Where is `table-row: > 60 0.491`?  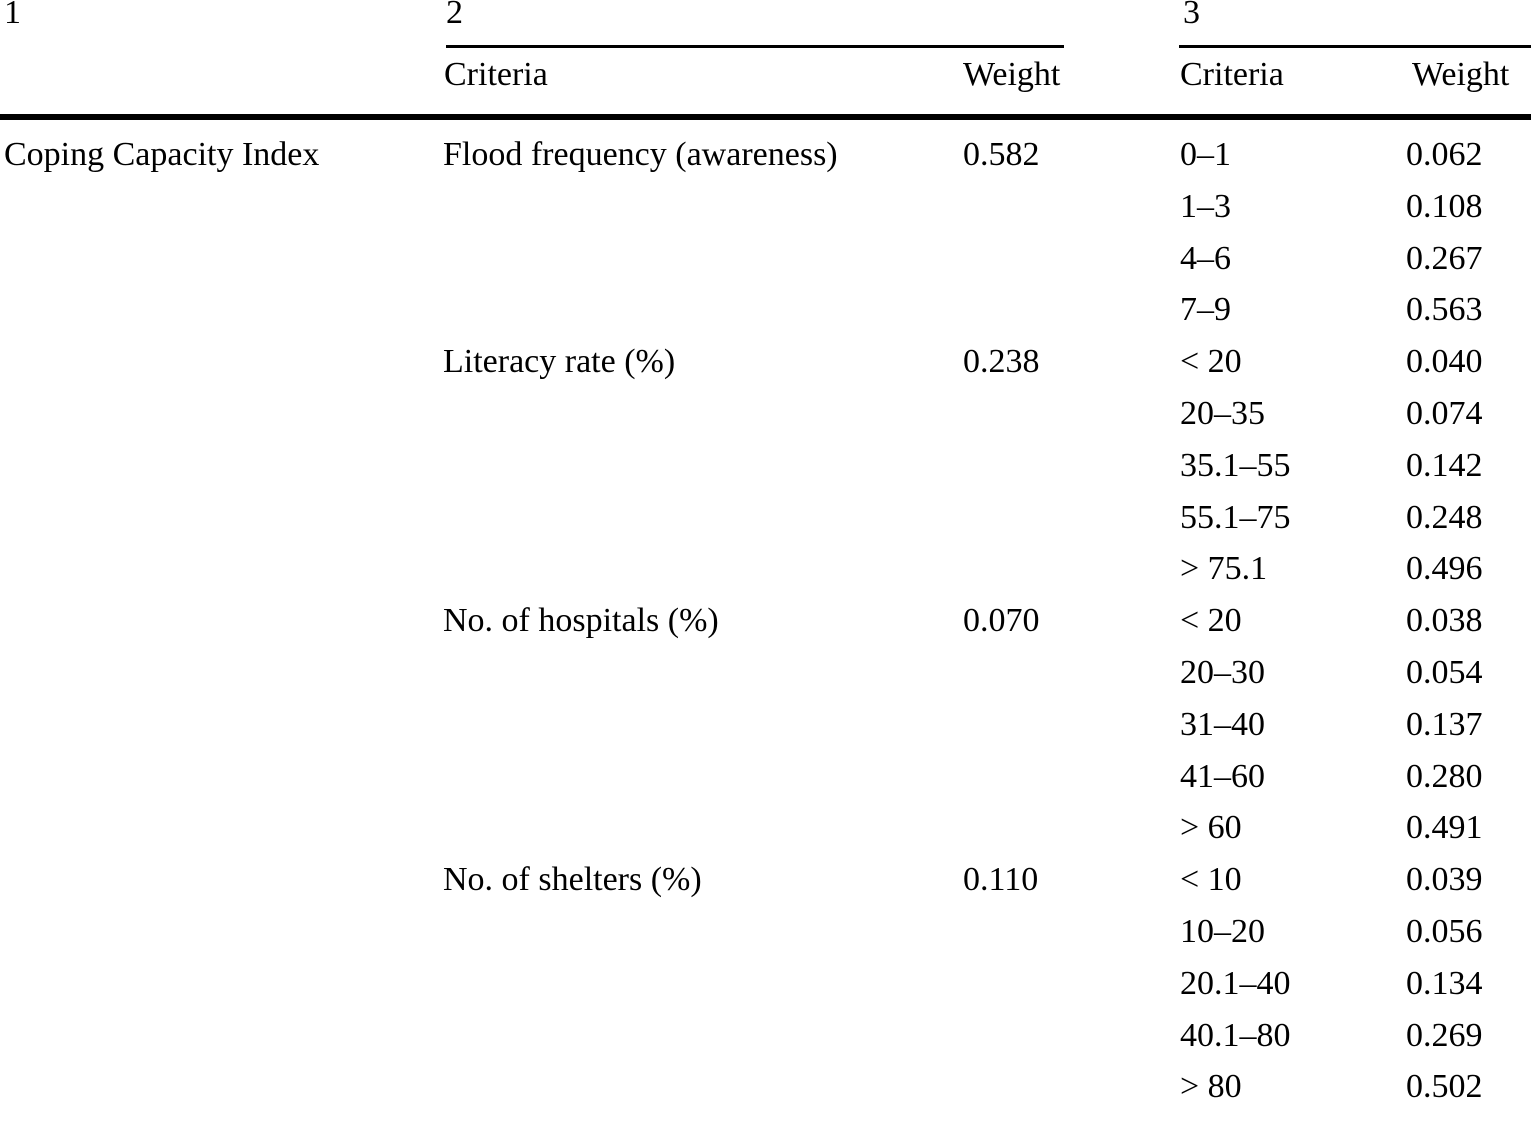
table-row: > 60 0.491 is located at coordinates (765, 828).